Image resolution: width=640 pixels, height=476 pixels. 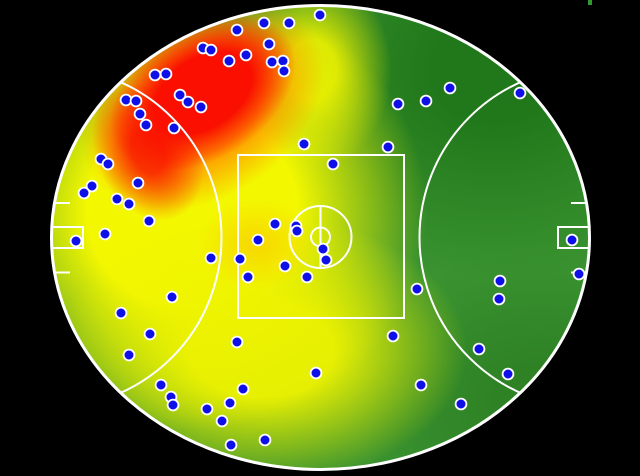 What do you see at coordinates (590, 2) in the screenshot?
I see `screen-artifact` at bounding box center [590, 2].